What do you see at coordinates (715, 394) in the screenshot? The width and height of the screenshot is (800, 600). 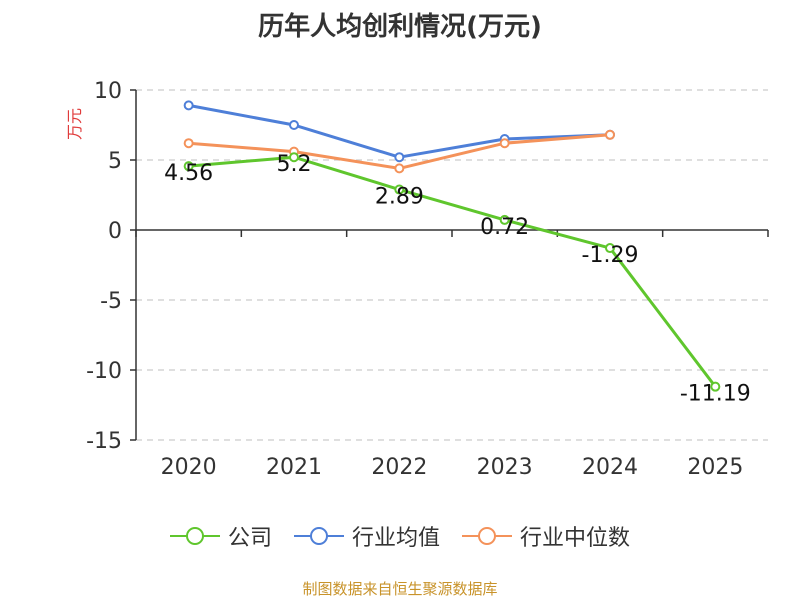 I see `data-label: -11.19` at bounding box center [715, 394].